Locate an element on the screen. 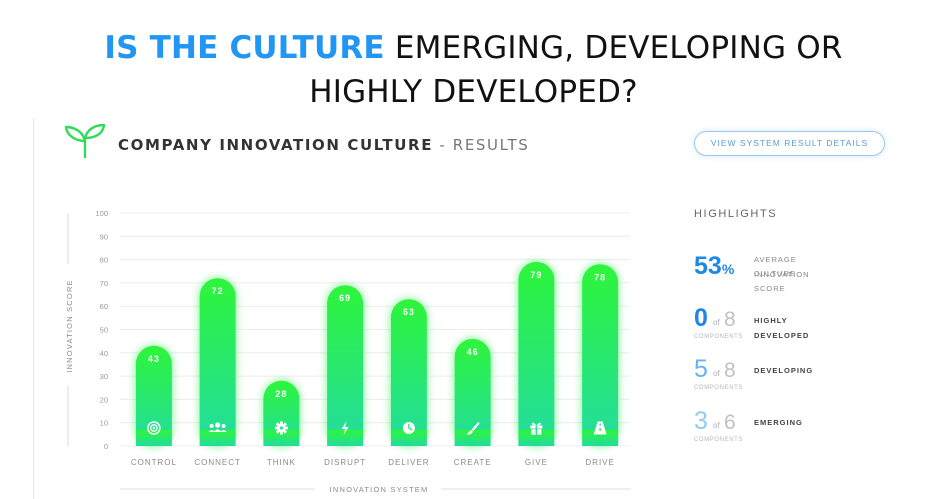 The height and width of the screenshot is (499, 947). view-system-result-details-button: VIEW SYSTEM RESULT DETAILS is located at coordinates (789, 143).